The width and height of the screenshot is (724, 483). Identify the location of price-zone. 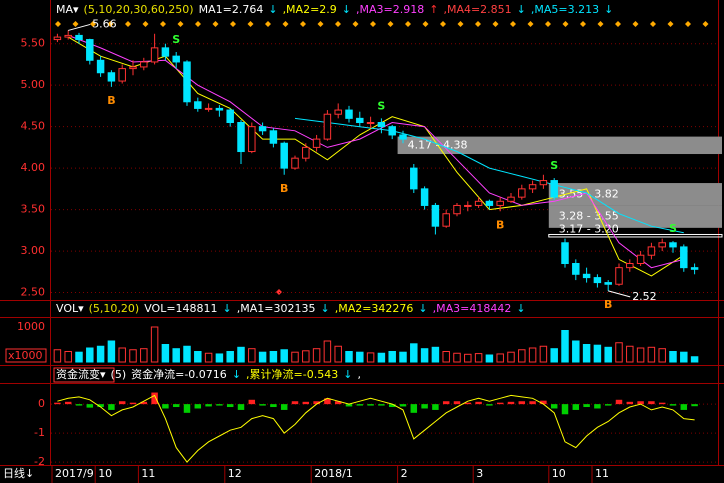
(559, 145).